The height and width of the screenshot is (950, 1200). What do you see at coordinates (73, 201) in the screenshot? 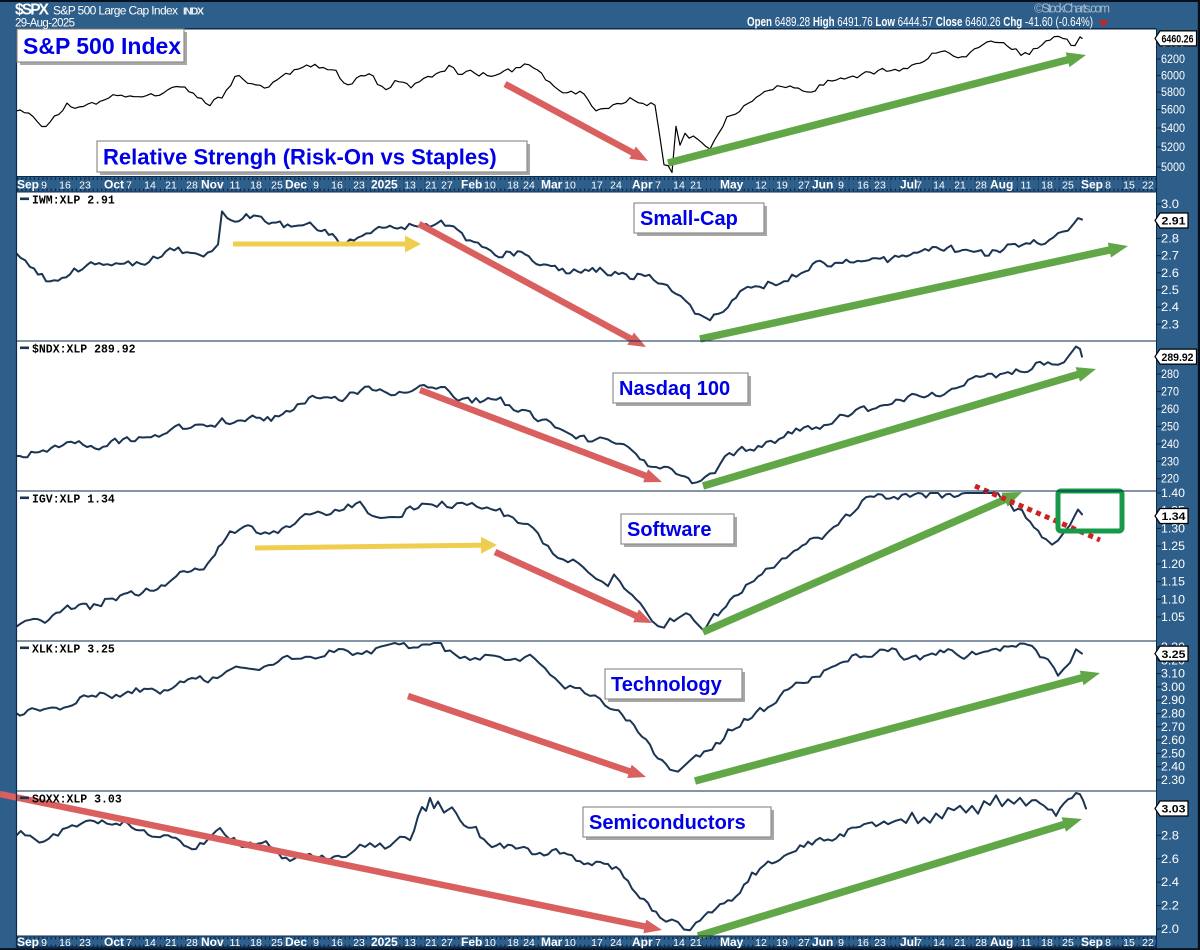
I see `svg-text: IWM:XLP 2.91` at bounding box center [73, 201].